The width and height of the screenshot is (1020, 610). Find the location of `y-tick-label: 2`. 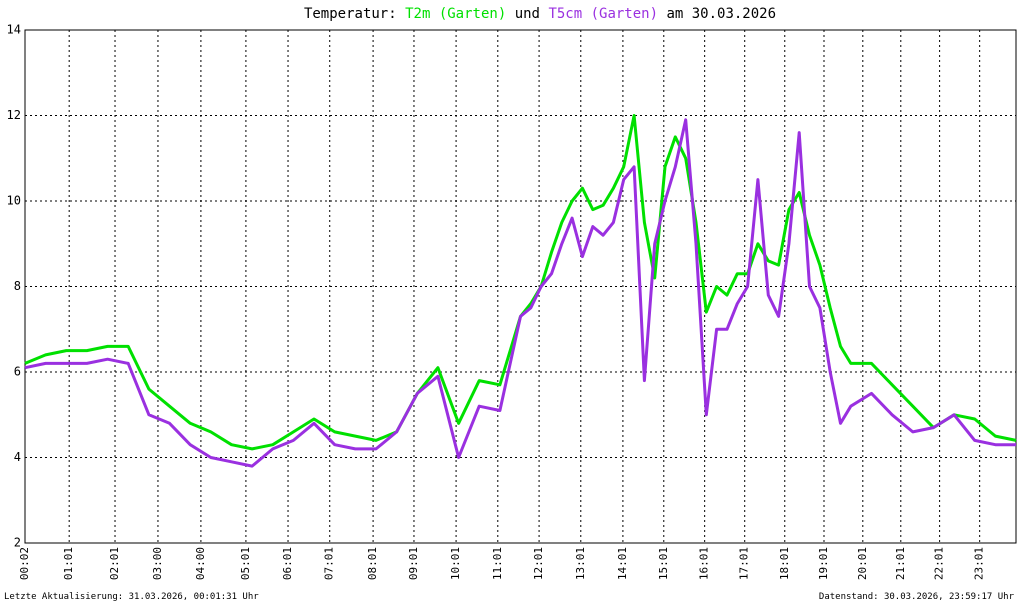

y-tick-label: 2 is located at coordinates (17, 543).